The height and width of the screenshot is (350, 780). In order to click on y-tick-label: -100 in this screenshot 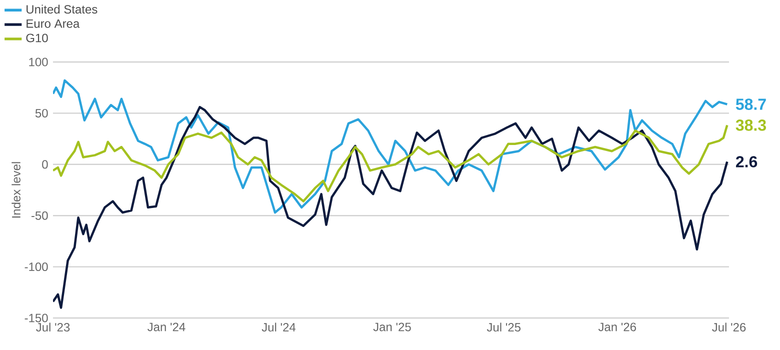, I will do `click(36, 267)`.